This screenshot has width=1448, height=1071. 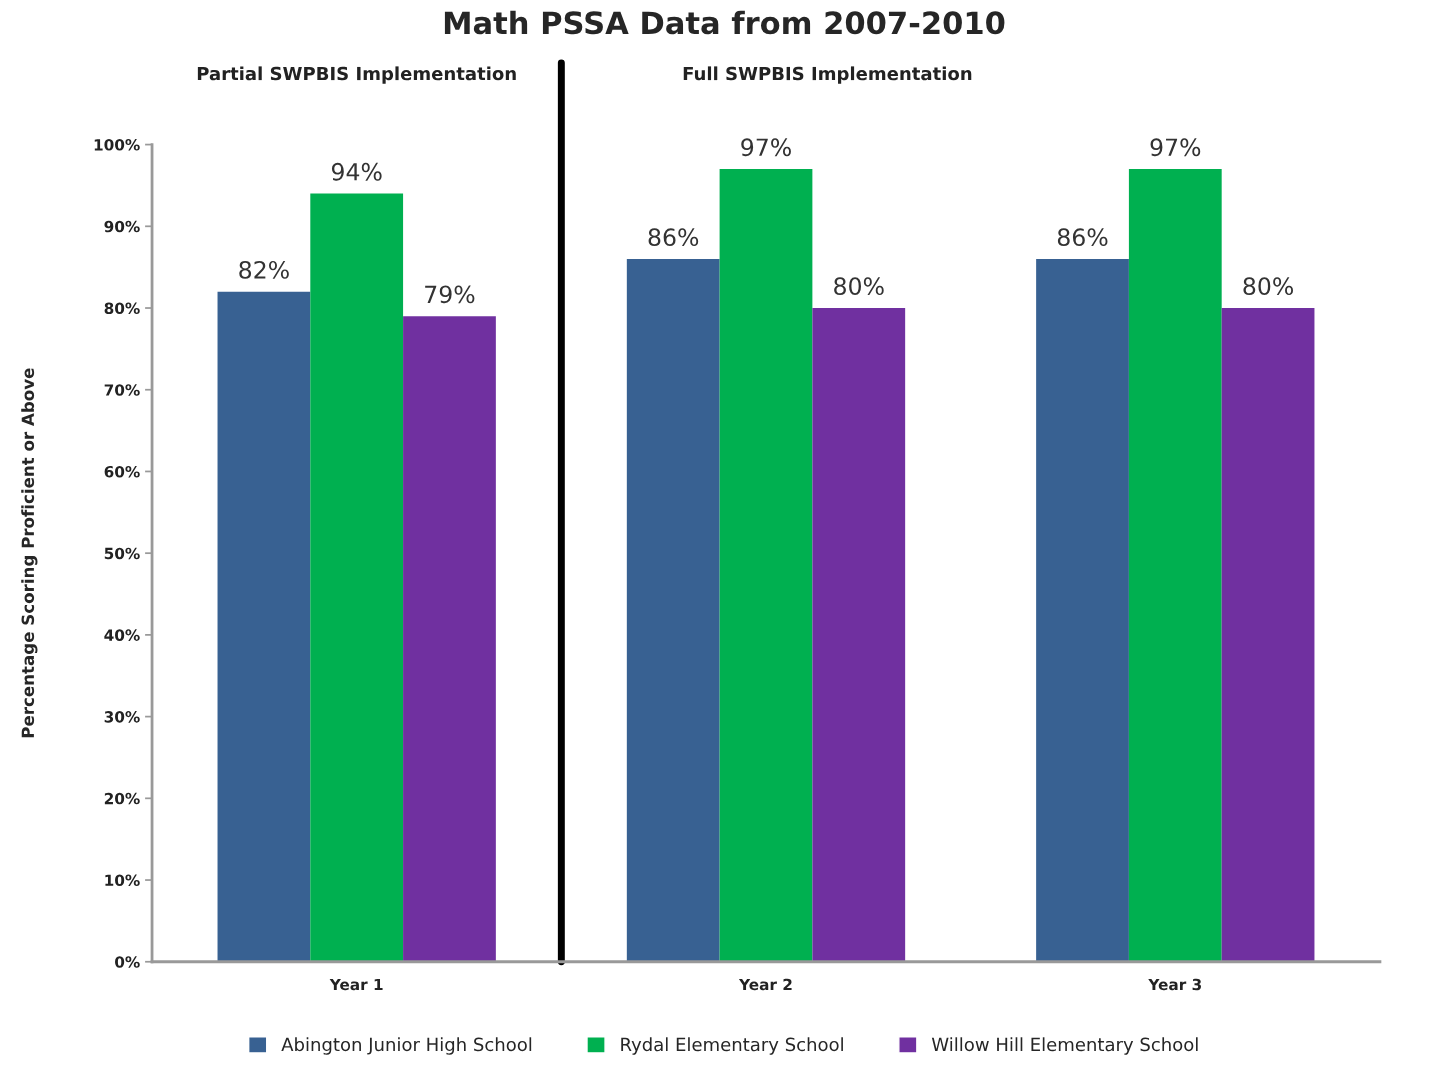 I want to click on chart-title: Math PSSA Data from 2007-2010, so click(x=724, y=22).